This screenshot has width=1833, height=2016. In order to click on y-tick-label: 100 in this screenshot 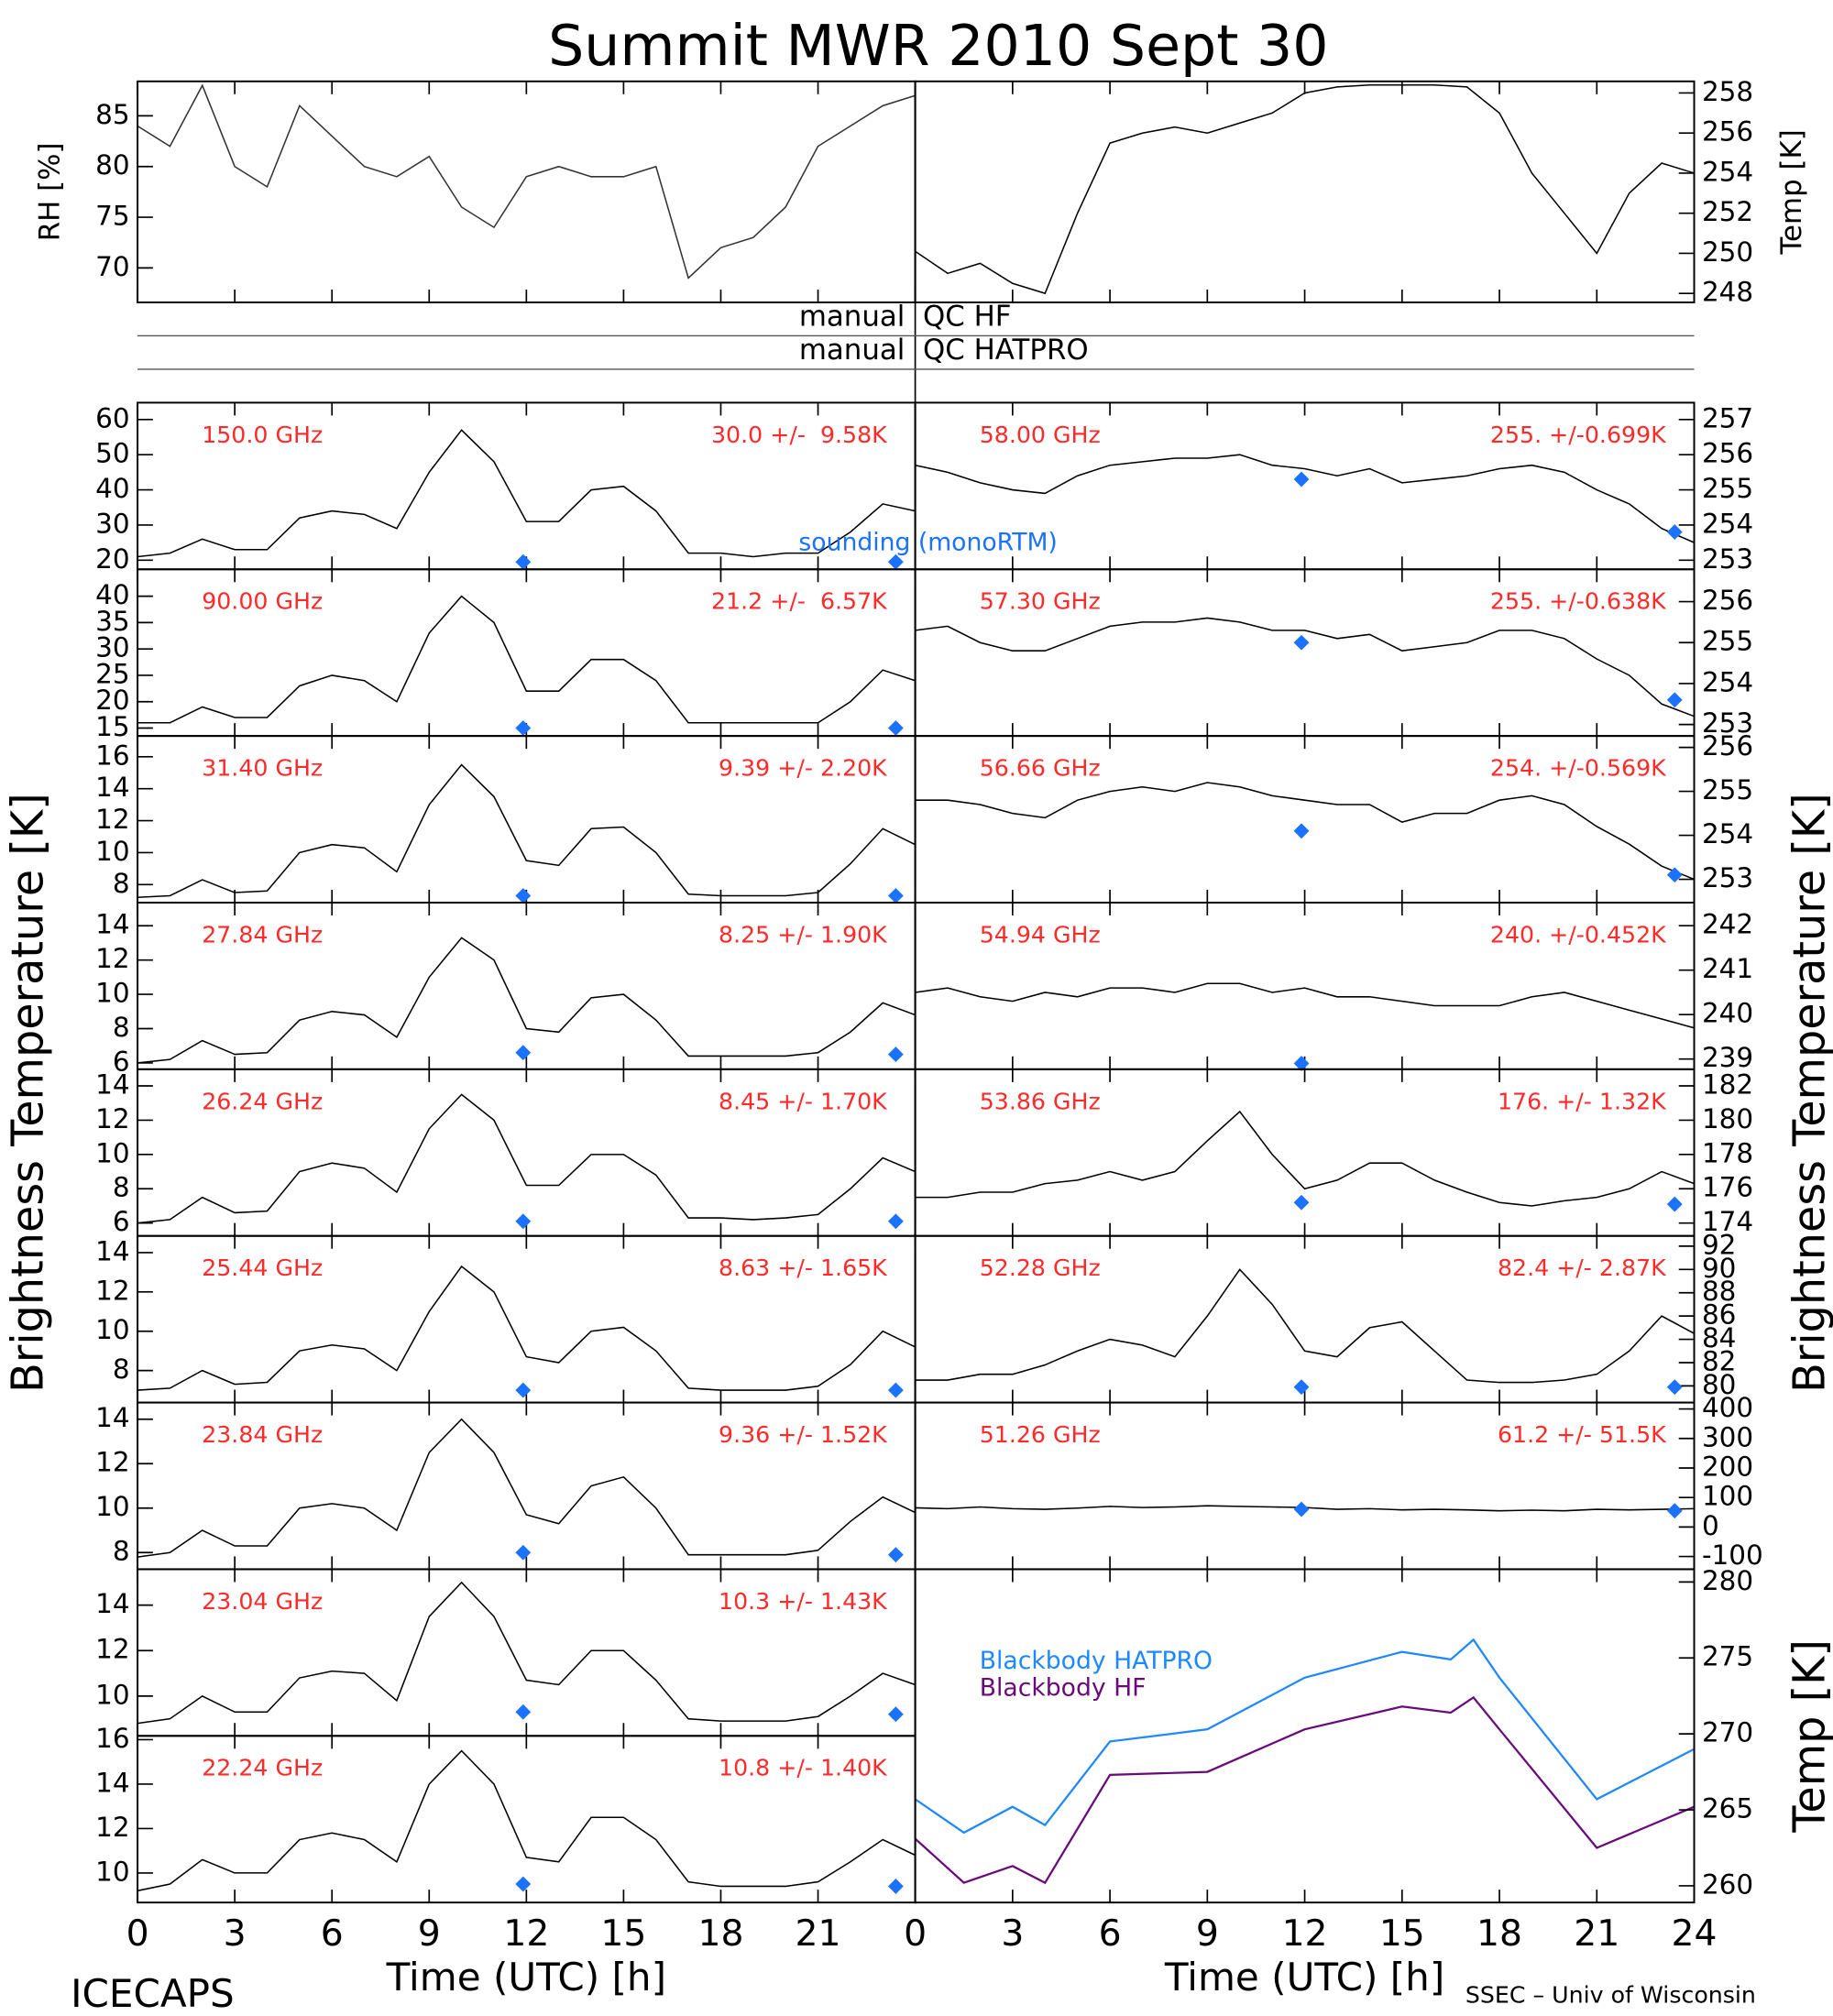, I will do `click(1727, 1496)`.